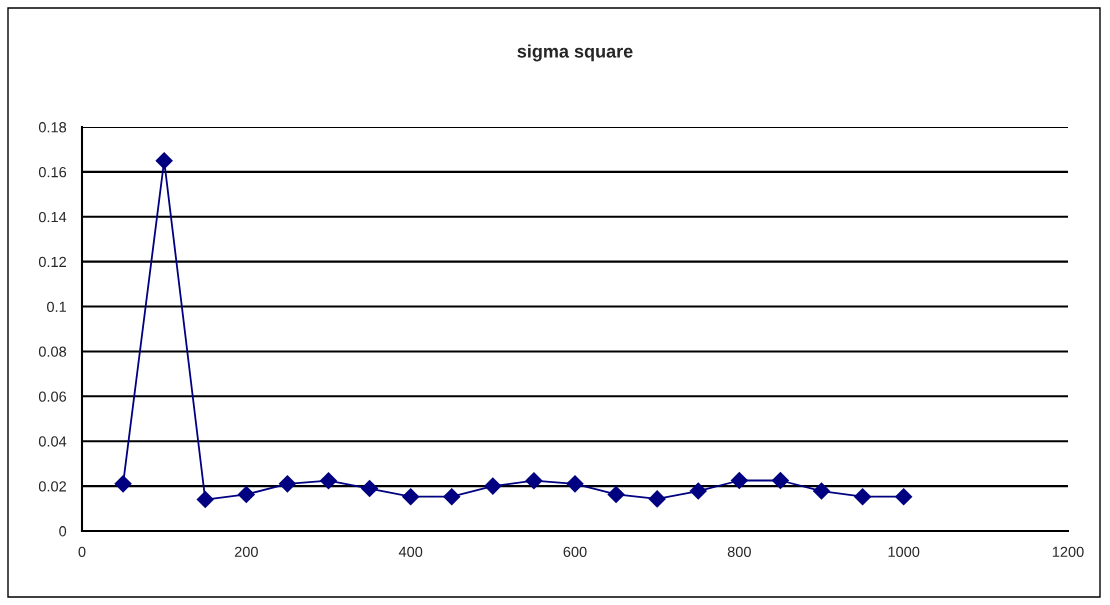 This screenshot has height=605, width=1110. What do you see at coordinates (1068, 551) in the screenshot?
I see `x-tick-label: 1200` at bounding box center [1068, 551].